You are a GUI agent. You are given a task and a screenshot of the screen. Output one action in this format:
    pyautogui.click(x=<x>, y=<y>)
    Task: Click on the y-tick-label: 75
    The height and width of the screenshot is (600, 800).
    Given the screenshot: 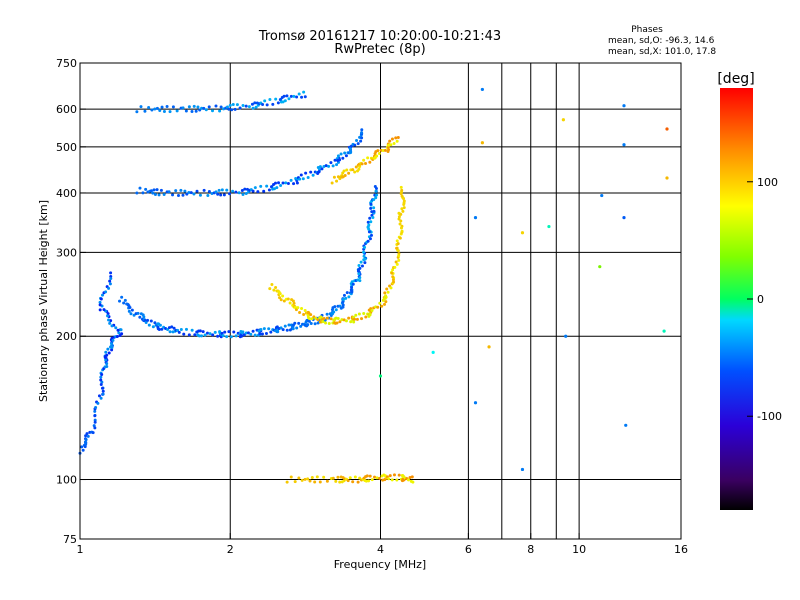 What is the action you would take?
    pyautogui.click(x=70, y=539)
    